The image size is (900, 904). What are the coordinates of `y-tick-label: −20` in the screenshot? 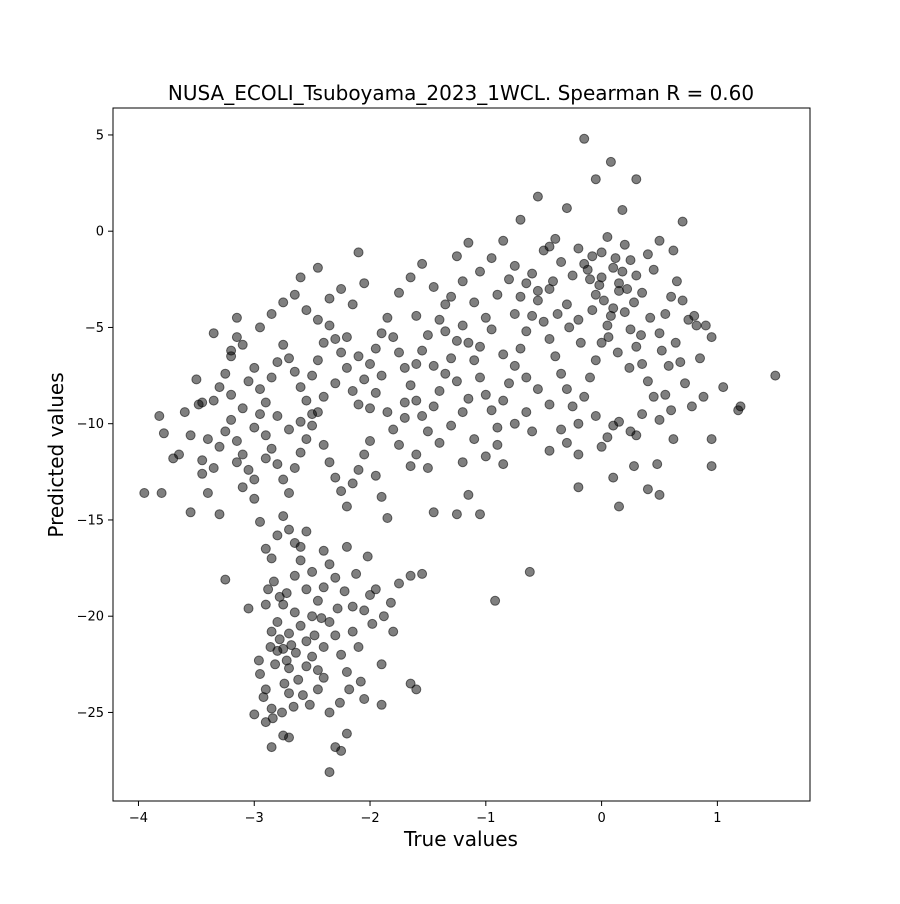 It's located at (90, 617).